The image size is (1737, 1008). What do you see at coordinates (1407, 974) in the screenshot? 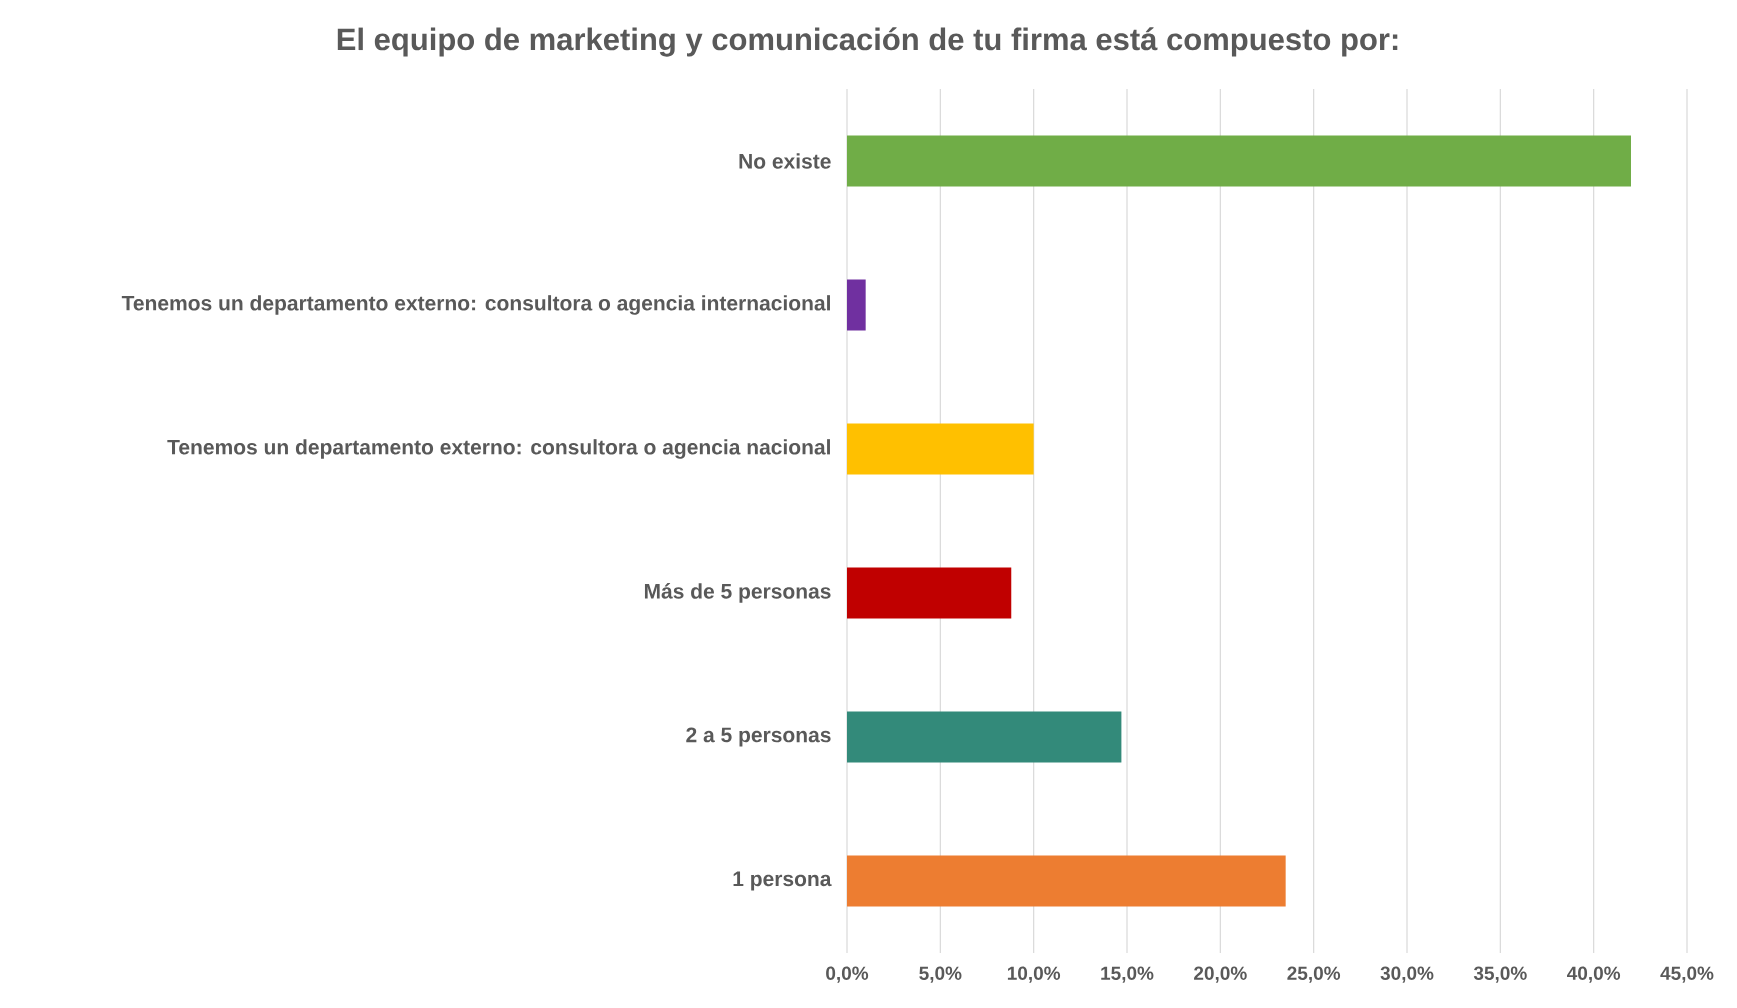
I see `x-tick-label: 30,0%` at bounding box center [1407, 974].